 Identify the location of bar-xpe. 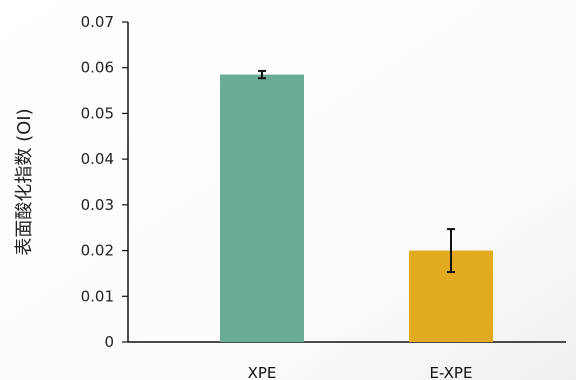
(262, 208).